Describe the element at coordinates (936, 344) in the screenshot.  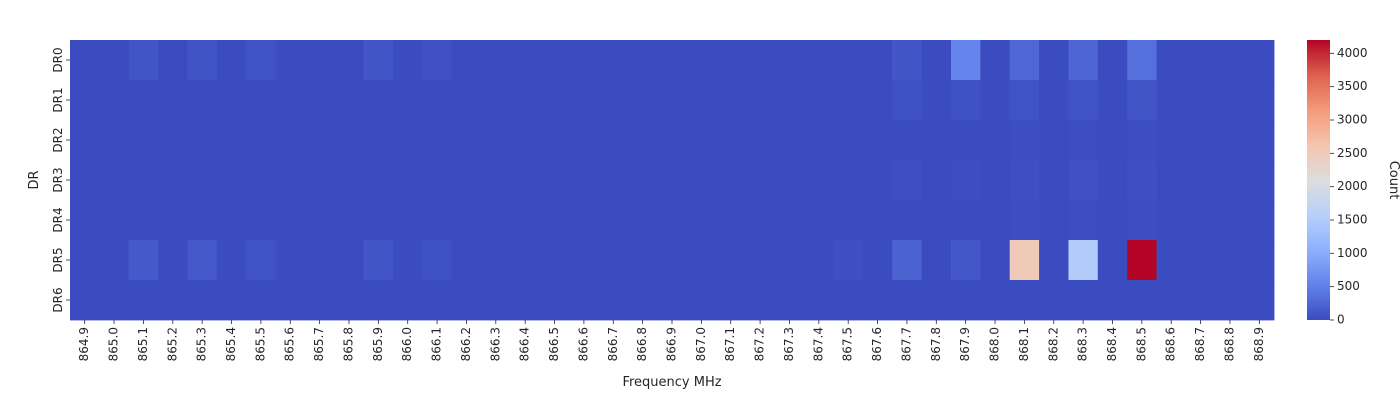
I see `x-tick-label: 867.8` at that location.